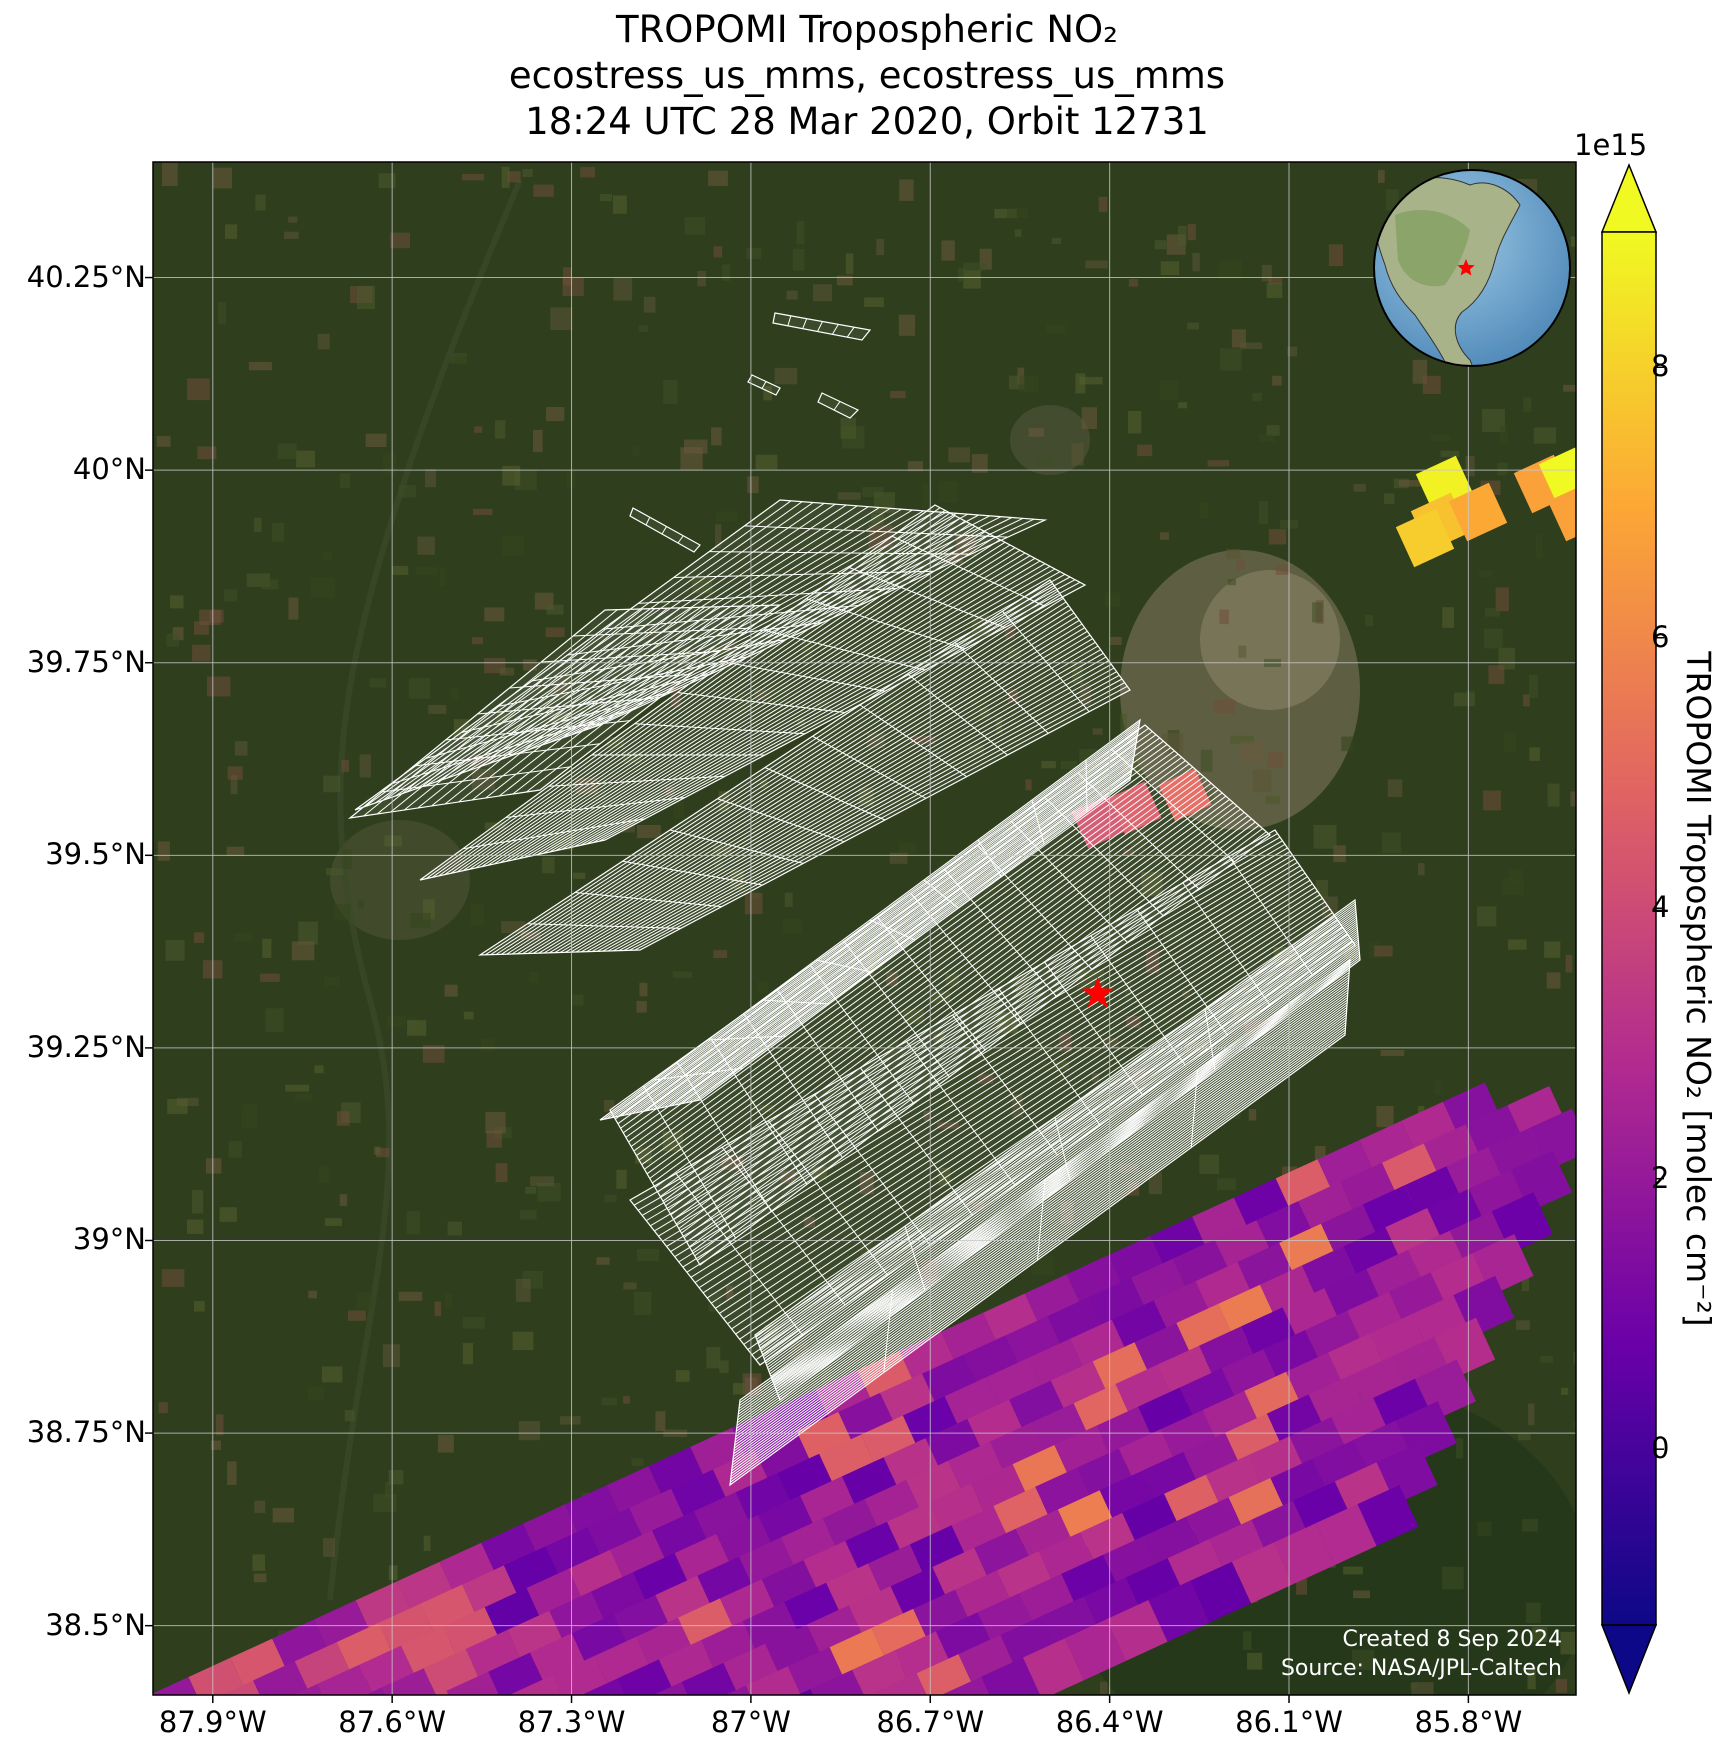  I want to click on lat-tick-label: 39°N, so click(109, 1239).